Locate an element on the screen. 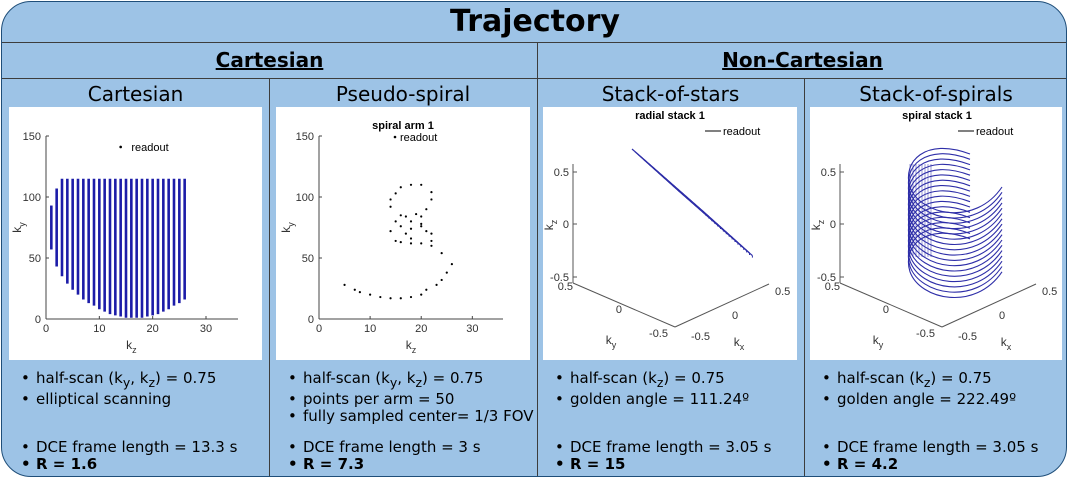 Image resolution: width=1070 pixels, height=480 pixels. x-axis-label: kx is located at coordinates (1006, 343).